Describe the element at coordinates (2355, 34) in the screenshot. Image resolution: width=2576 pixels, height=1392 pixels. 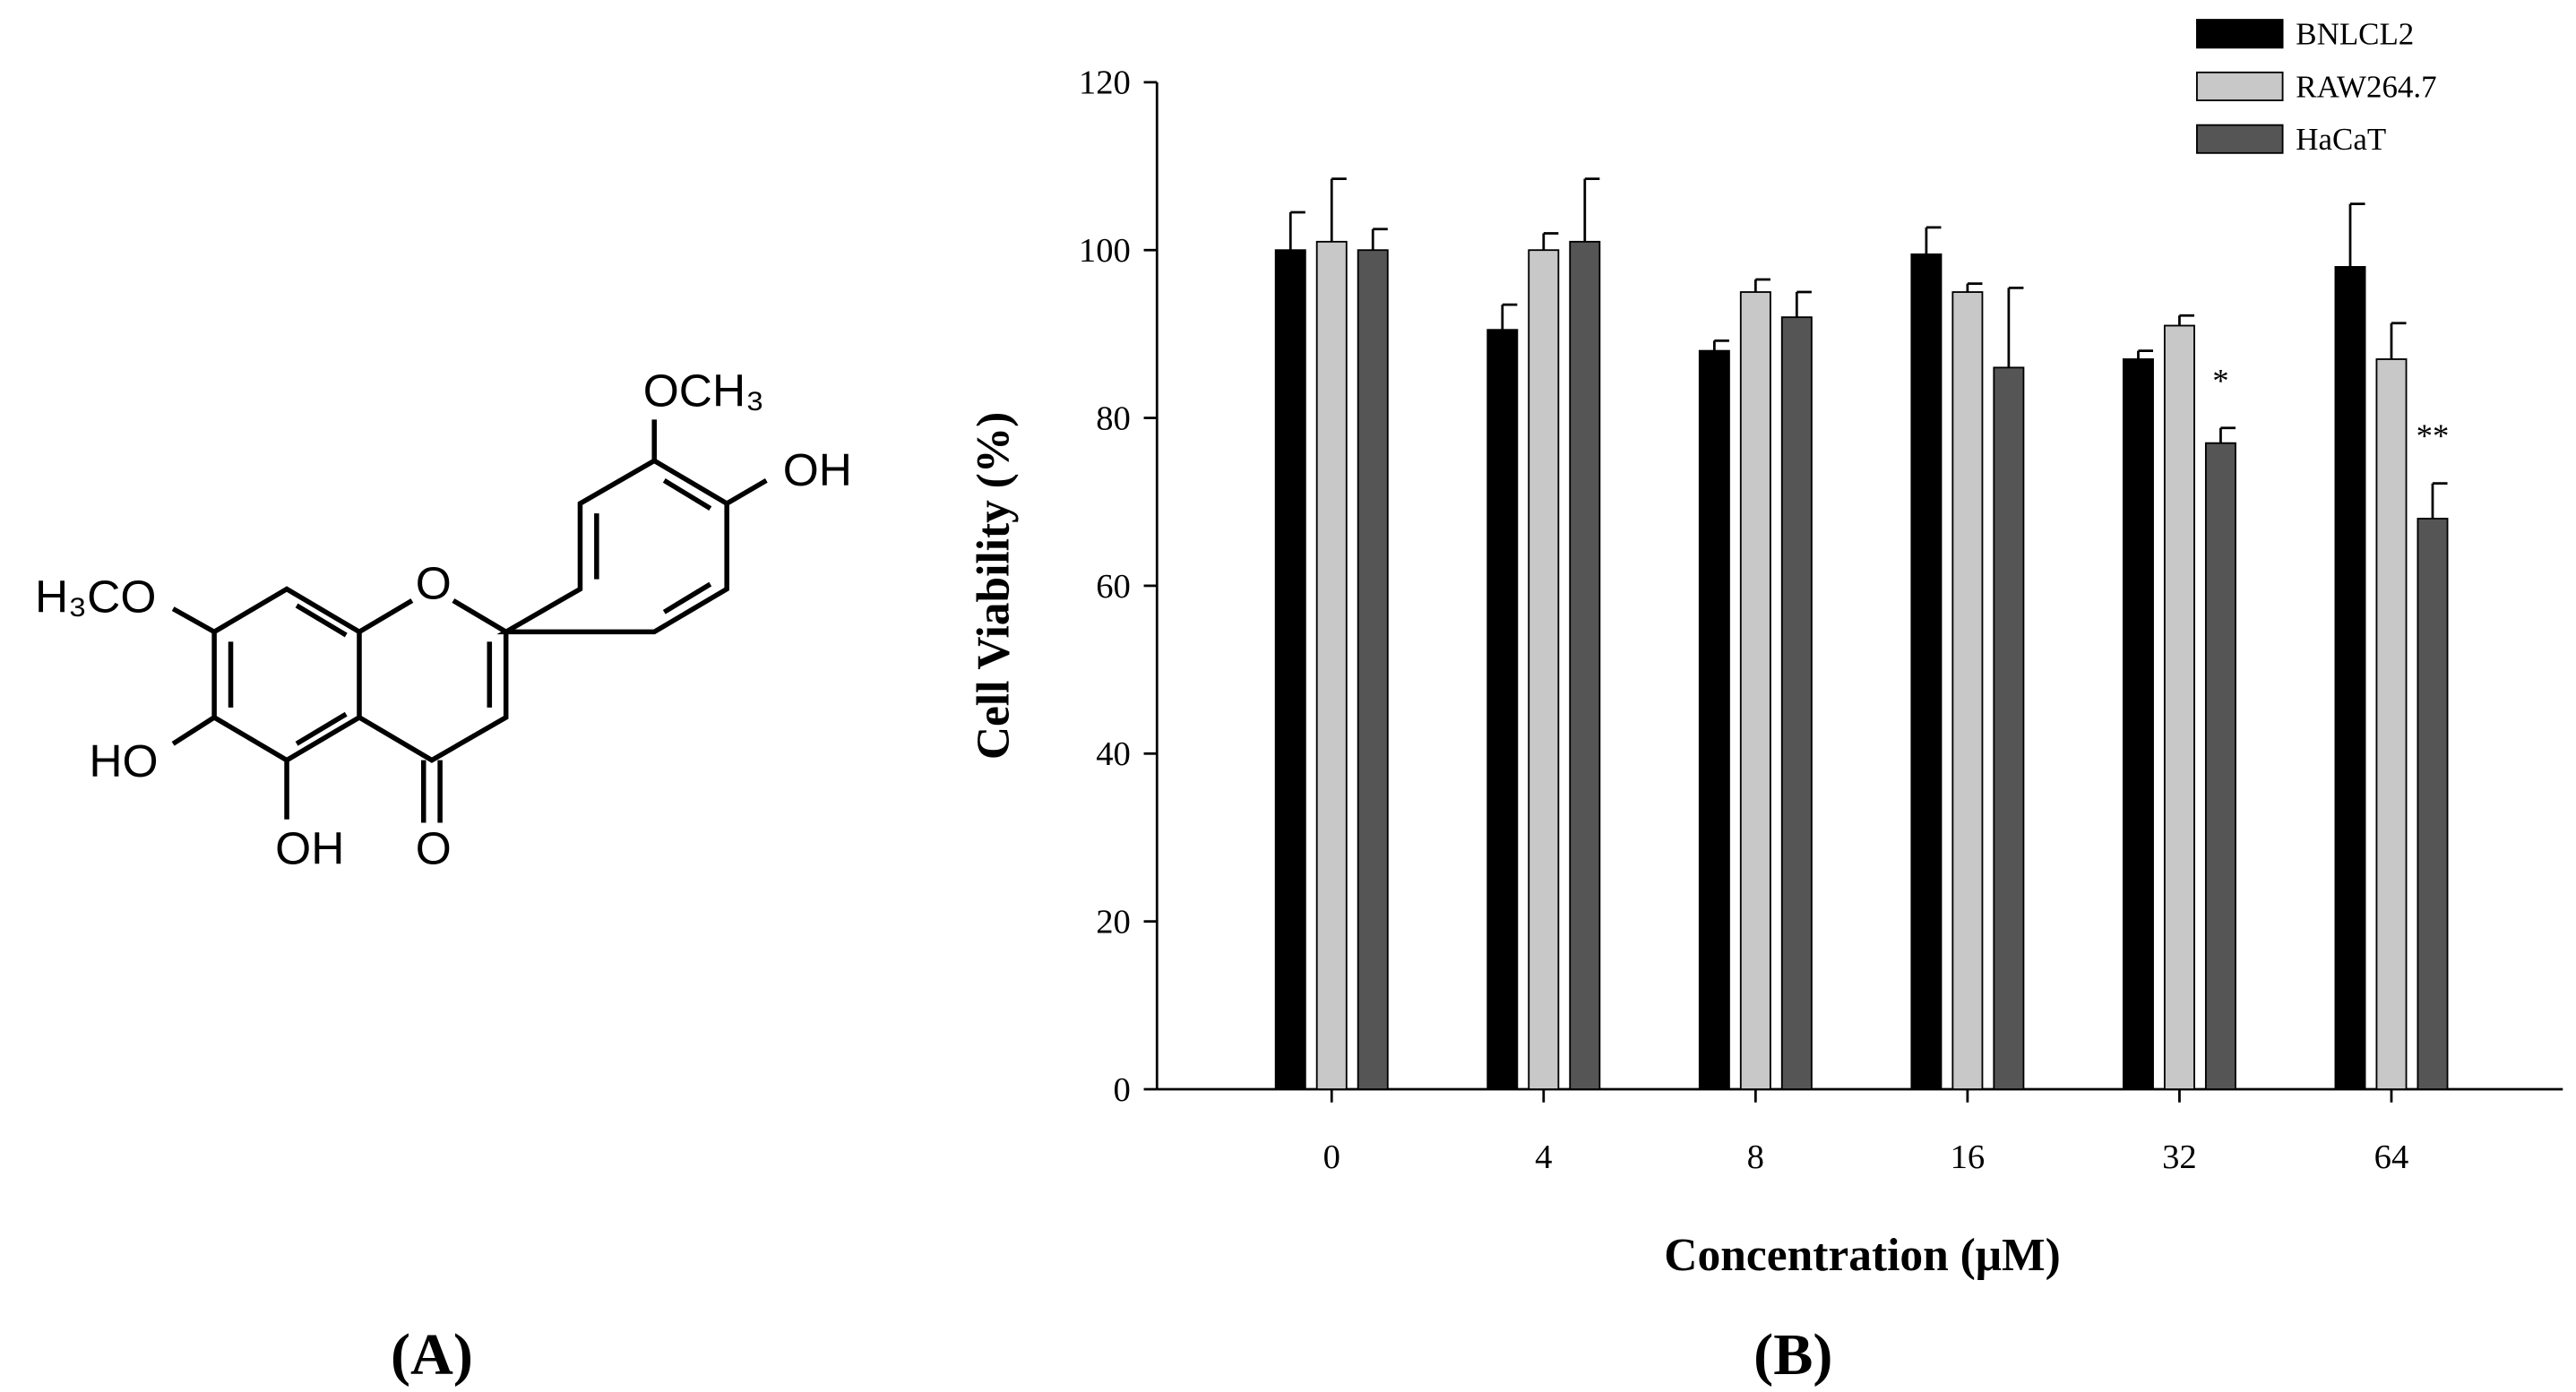
I see `legend-label: BNLCL2` at that location.